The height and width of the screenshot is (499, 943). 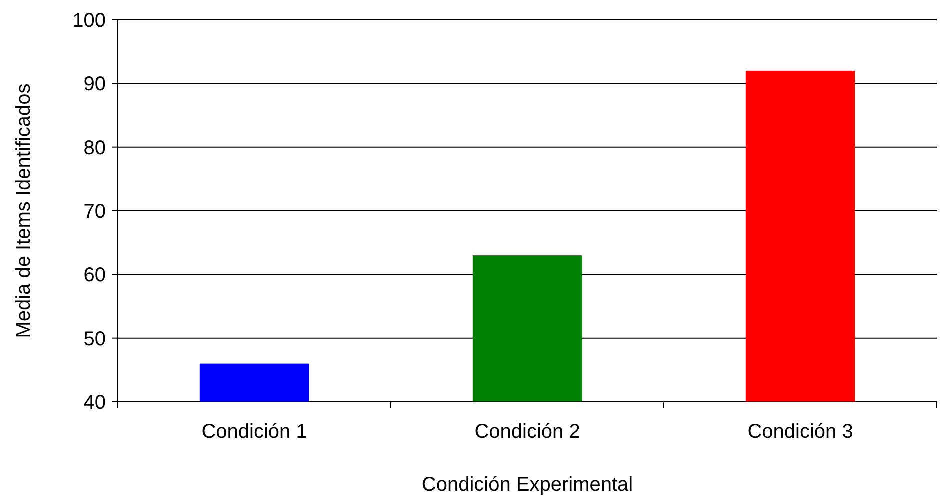 I want to click on x-axis-title: Condición Experimental, so click(x=528, y=485).